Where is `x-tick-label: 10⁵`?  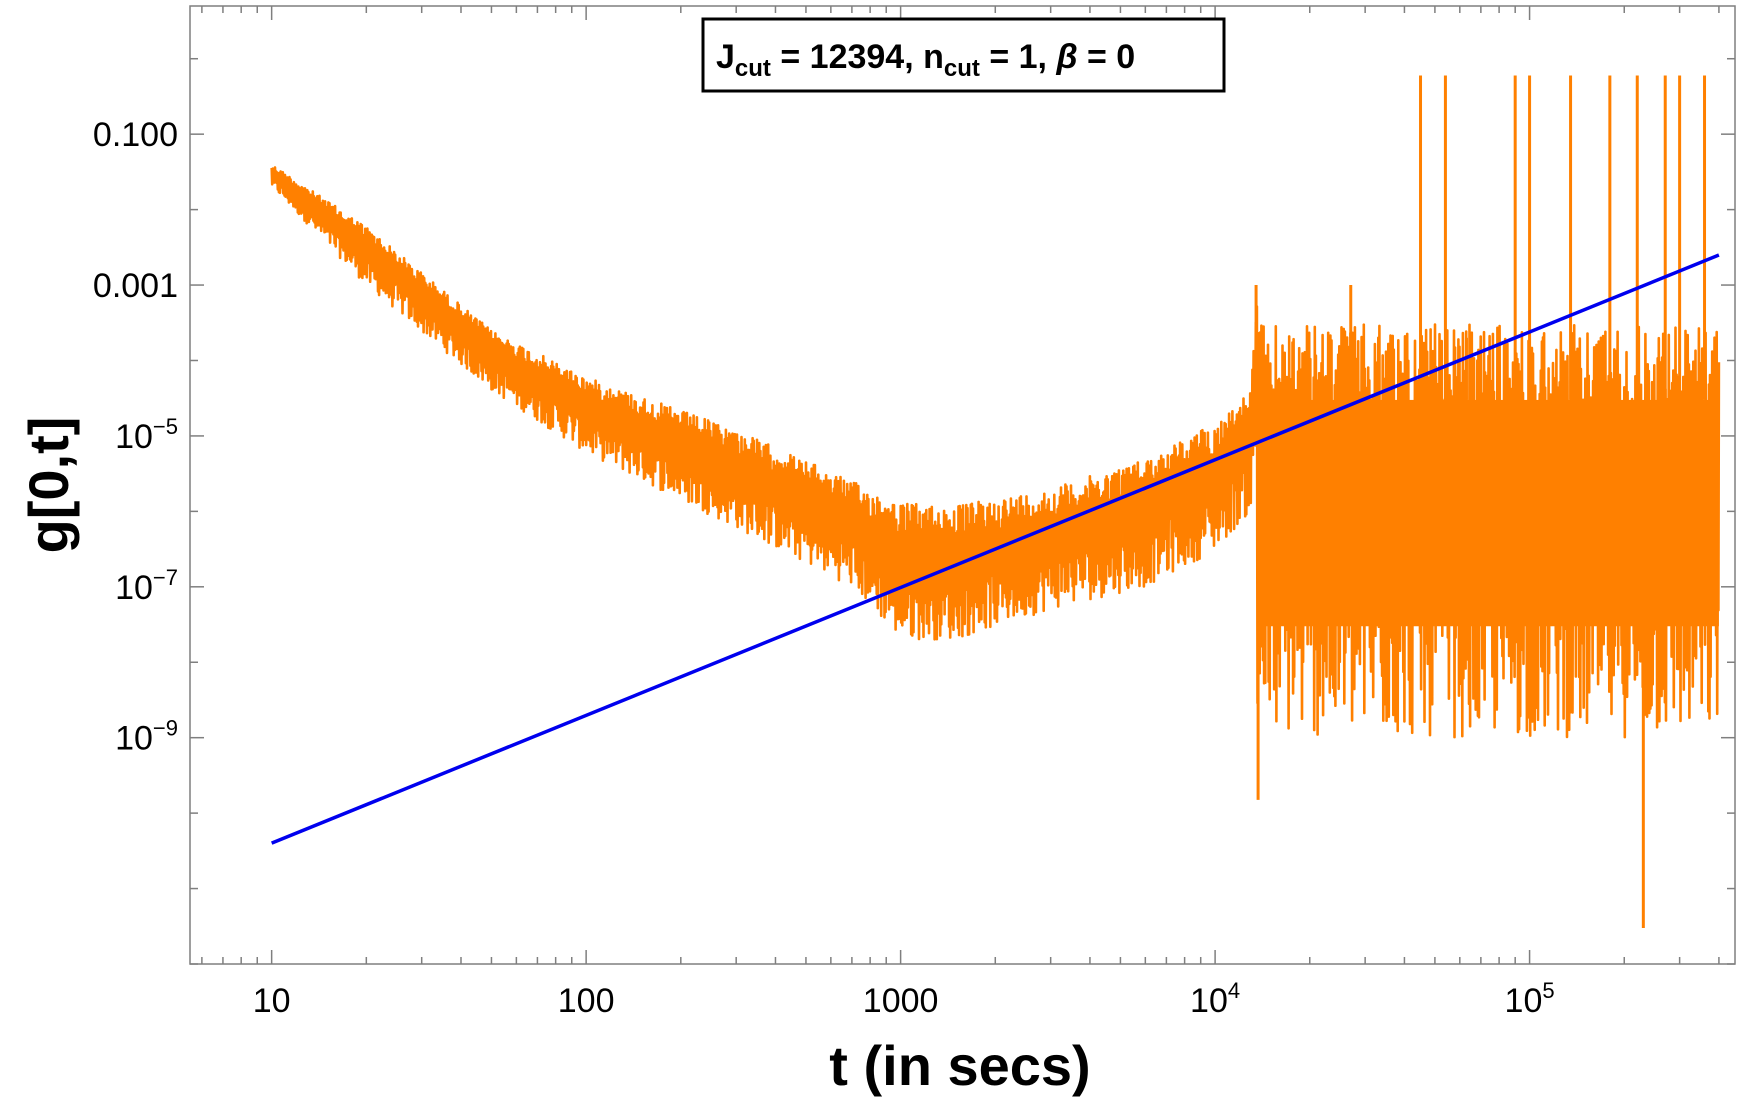 x-tick-label: 10⁵ is located at coordinates (1530, 999).